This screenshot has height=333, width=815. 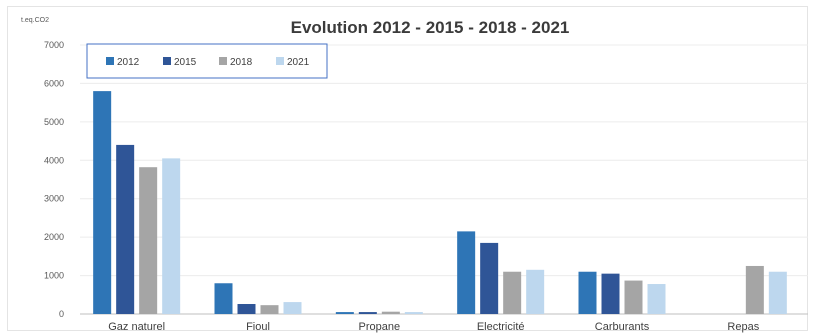 What do you see at coordinates (743, 327) in the screenshot?
I see `category-label: Repas` at bounding box center [743, 327].